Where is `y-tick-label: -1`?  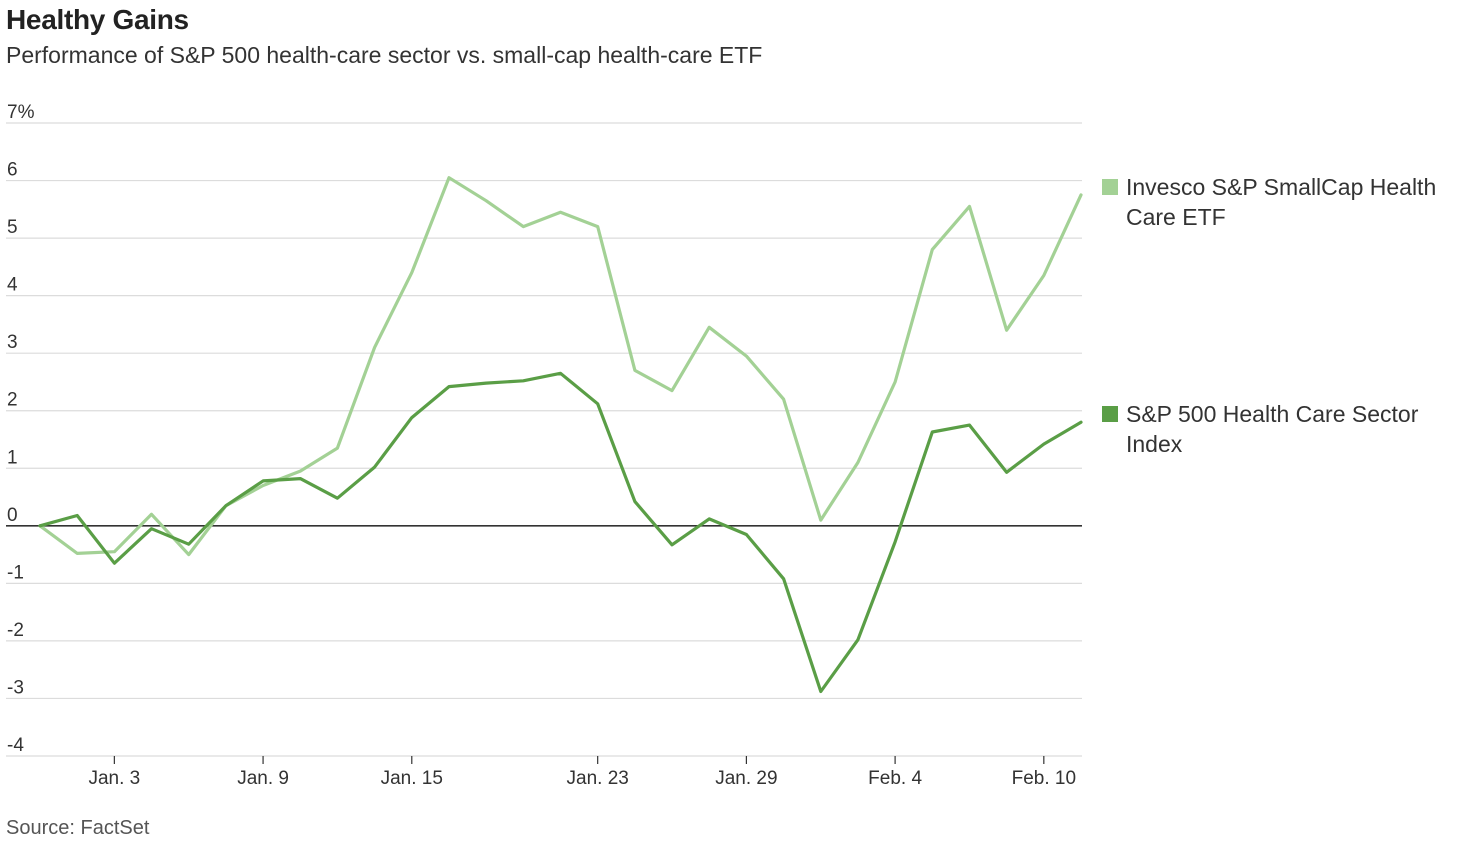
y-tick-label: -1 is located at coordinates (15, 572).